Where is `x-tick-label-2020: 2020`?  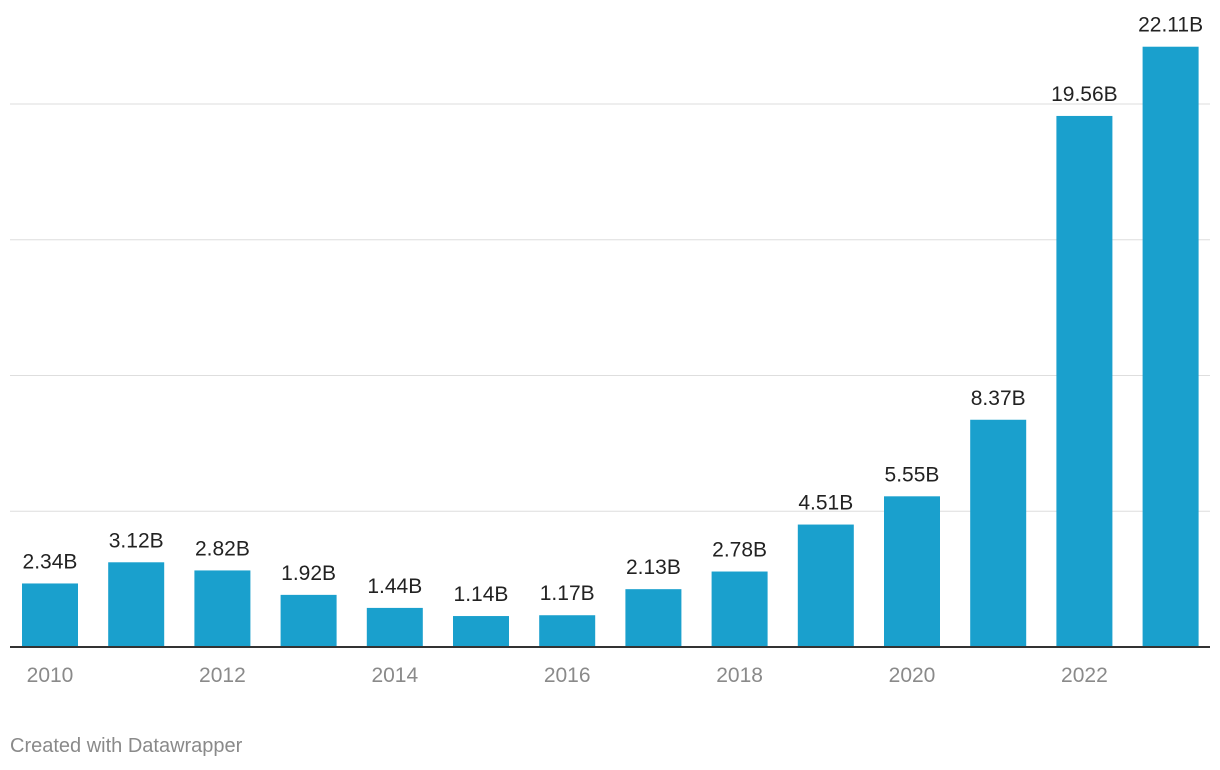 x-tick-label-2020: 2020 is located at coordinates (912, 675).